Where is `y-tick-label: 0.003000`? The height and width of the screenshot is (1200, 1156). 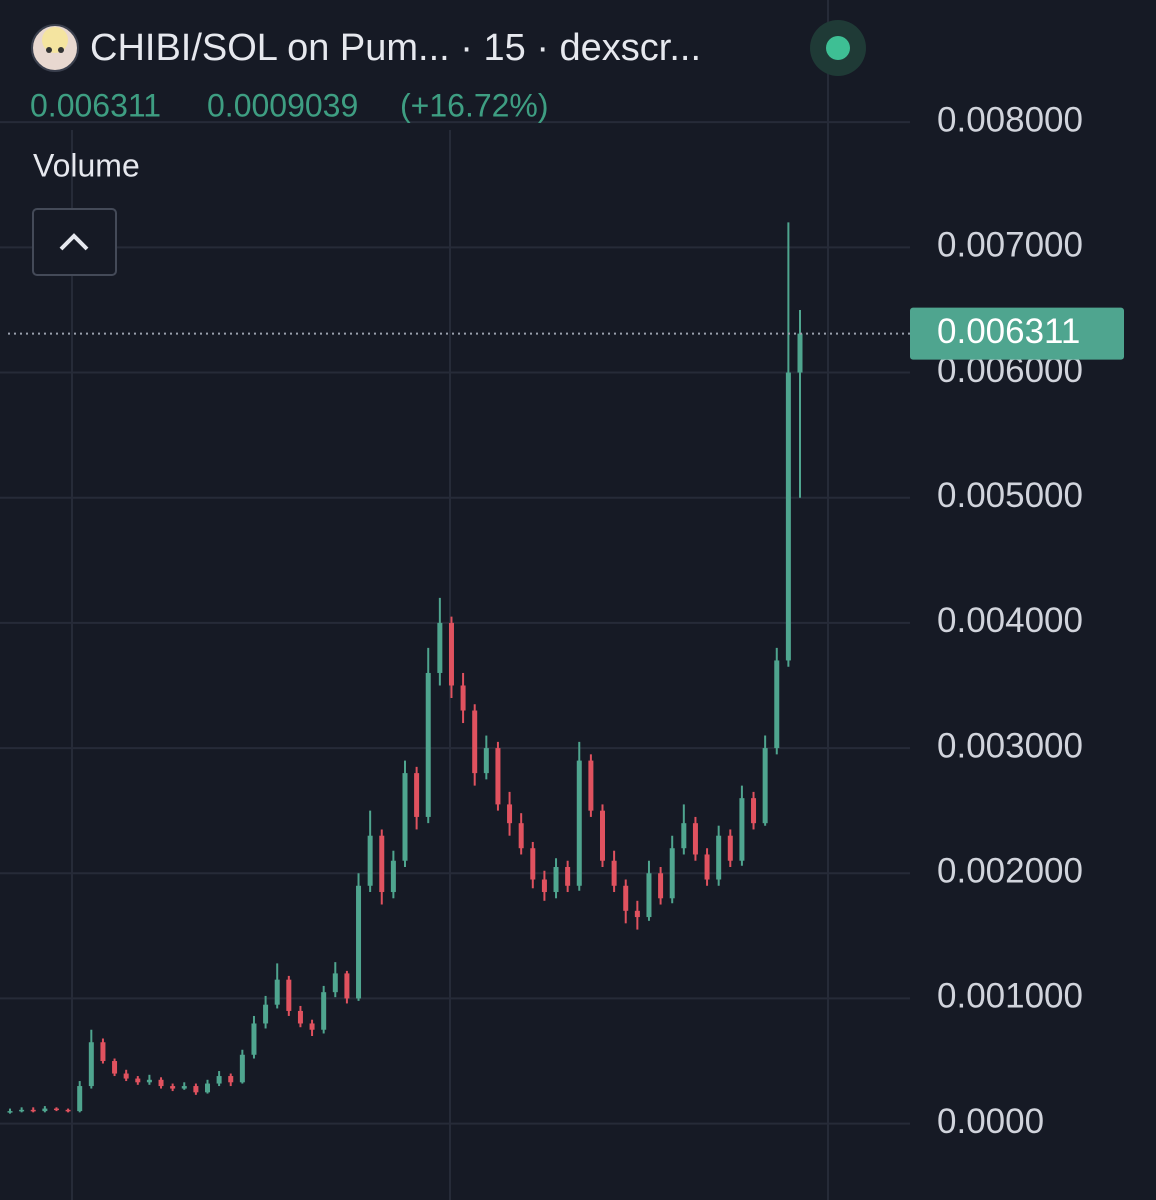
y-tick-label: 0.003000 is located at coordinates (1010, 745).